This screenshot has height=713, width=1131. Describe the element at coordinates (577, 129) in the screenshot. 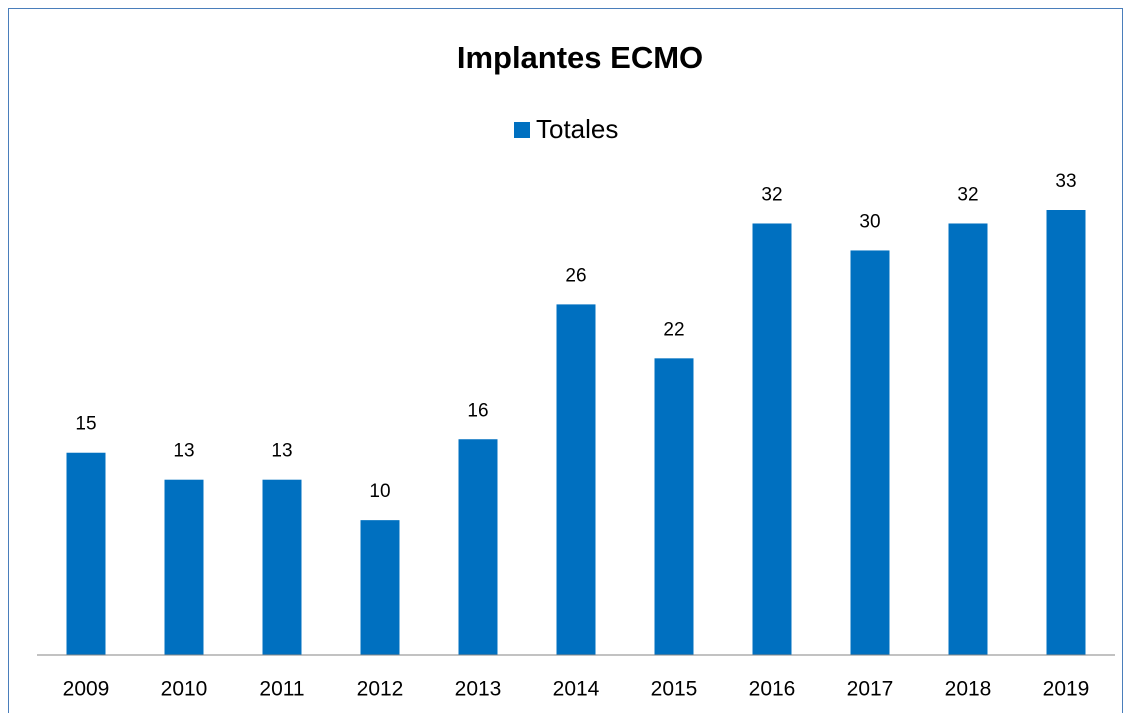

I see `legend-label: Totales` at that location.